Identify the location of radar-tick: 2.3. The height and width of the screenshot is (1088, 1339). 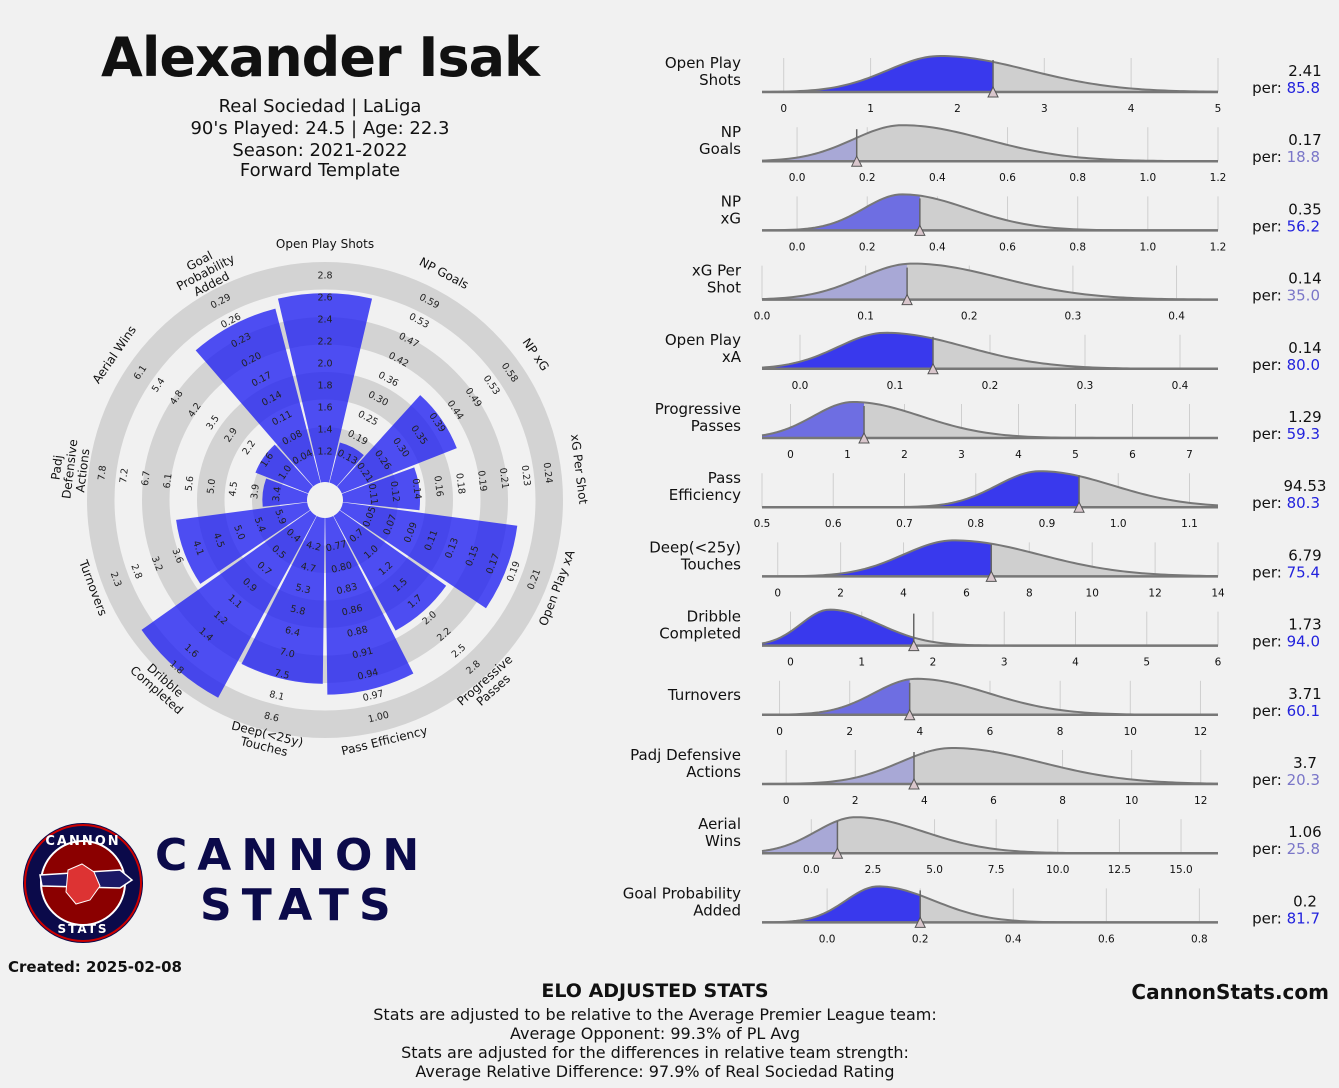
(116, 579).